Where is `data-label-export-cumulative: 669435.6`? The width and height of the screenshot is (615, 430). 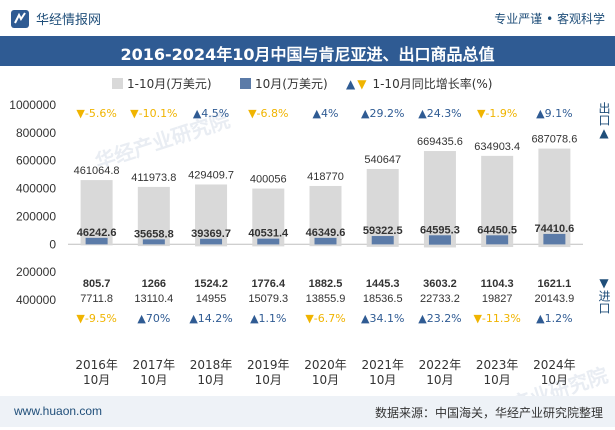
data-label-export-cumulative: 669435.6 is located at coordinates (440, 142).